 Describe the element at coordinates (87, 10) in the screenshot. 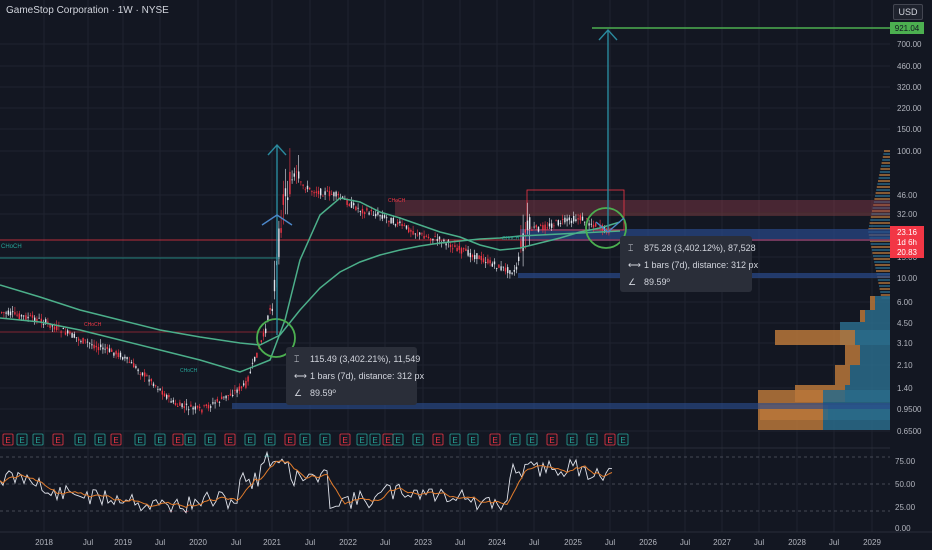

I see `symbol-title: GameStop Corporation · 1W · NYSE` at that location.